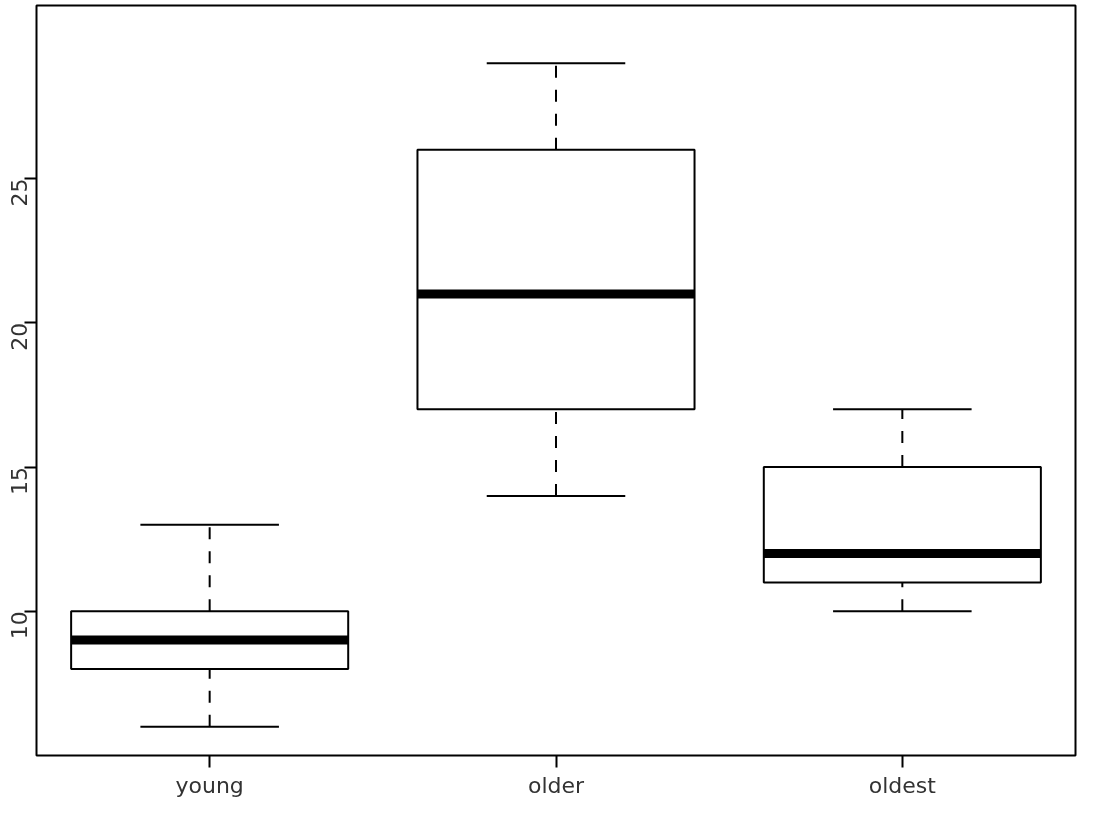 This screenshot has height=821, width=1105. I want to click on y-tick-label: 25, so click(20, 192).